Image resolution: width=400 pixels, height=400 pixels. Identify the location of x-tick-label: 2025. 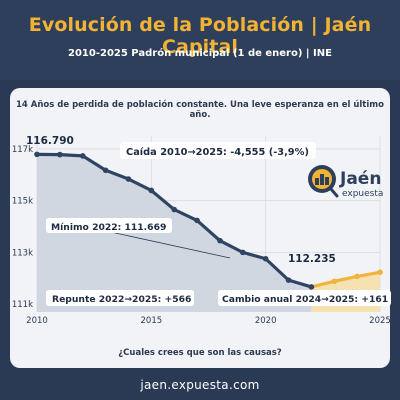
(380, 321).